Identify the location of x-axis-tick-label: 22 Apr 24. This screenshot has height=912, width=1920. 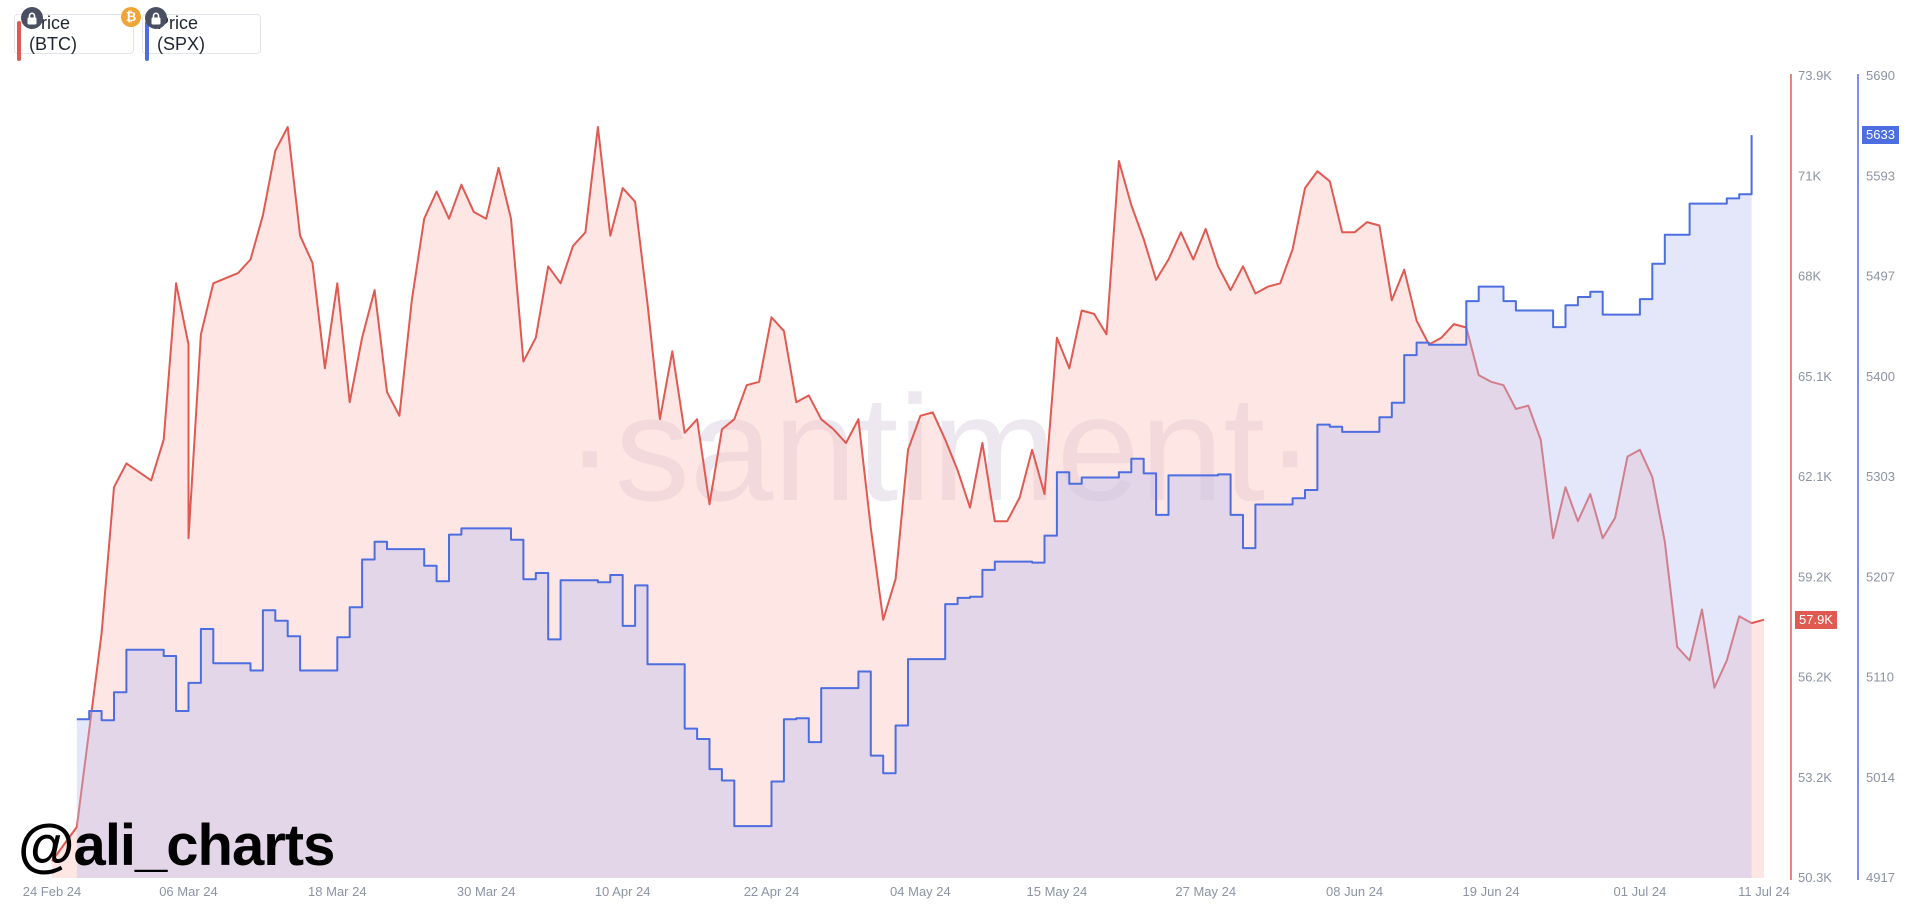
(772, 891).